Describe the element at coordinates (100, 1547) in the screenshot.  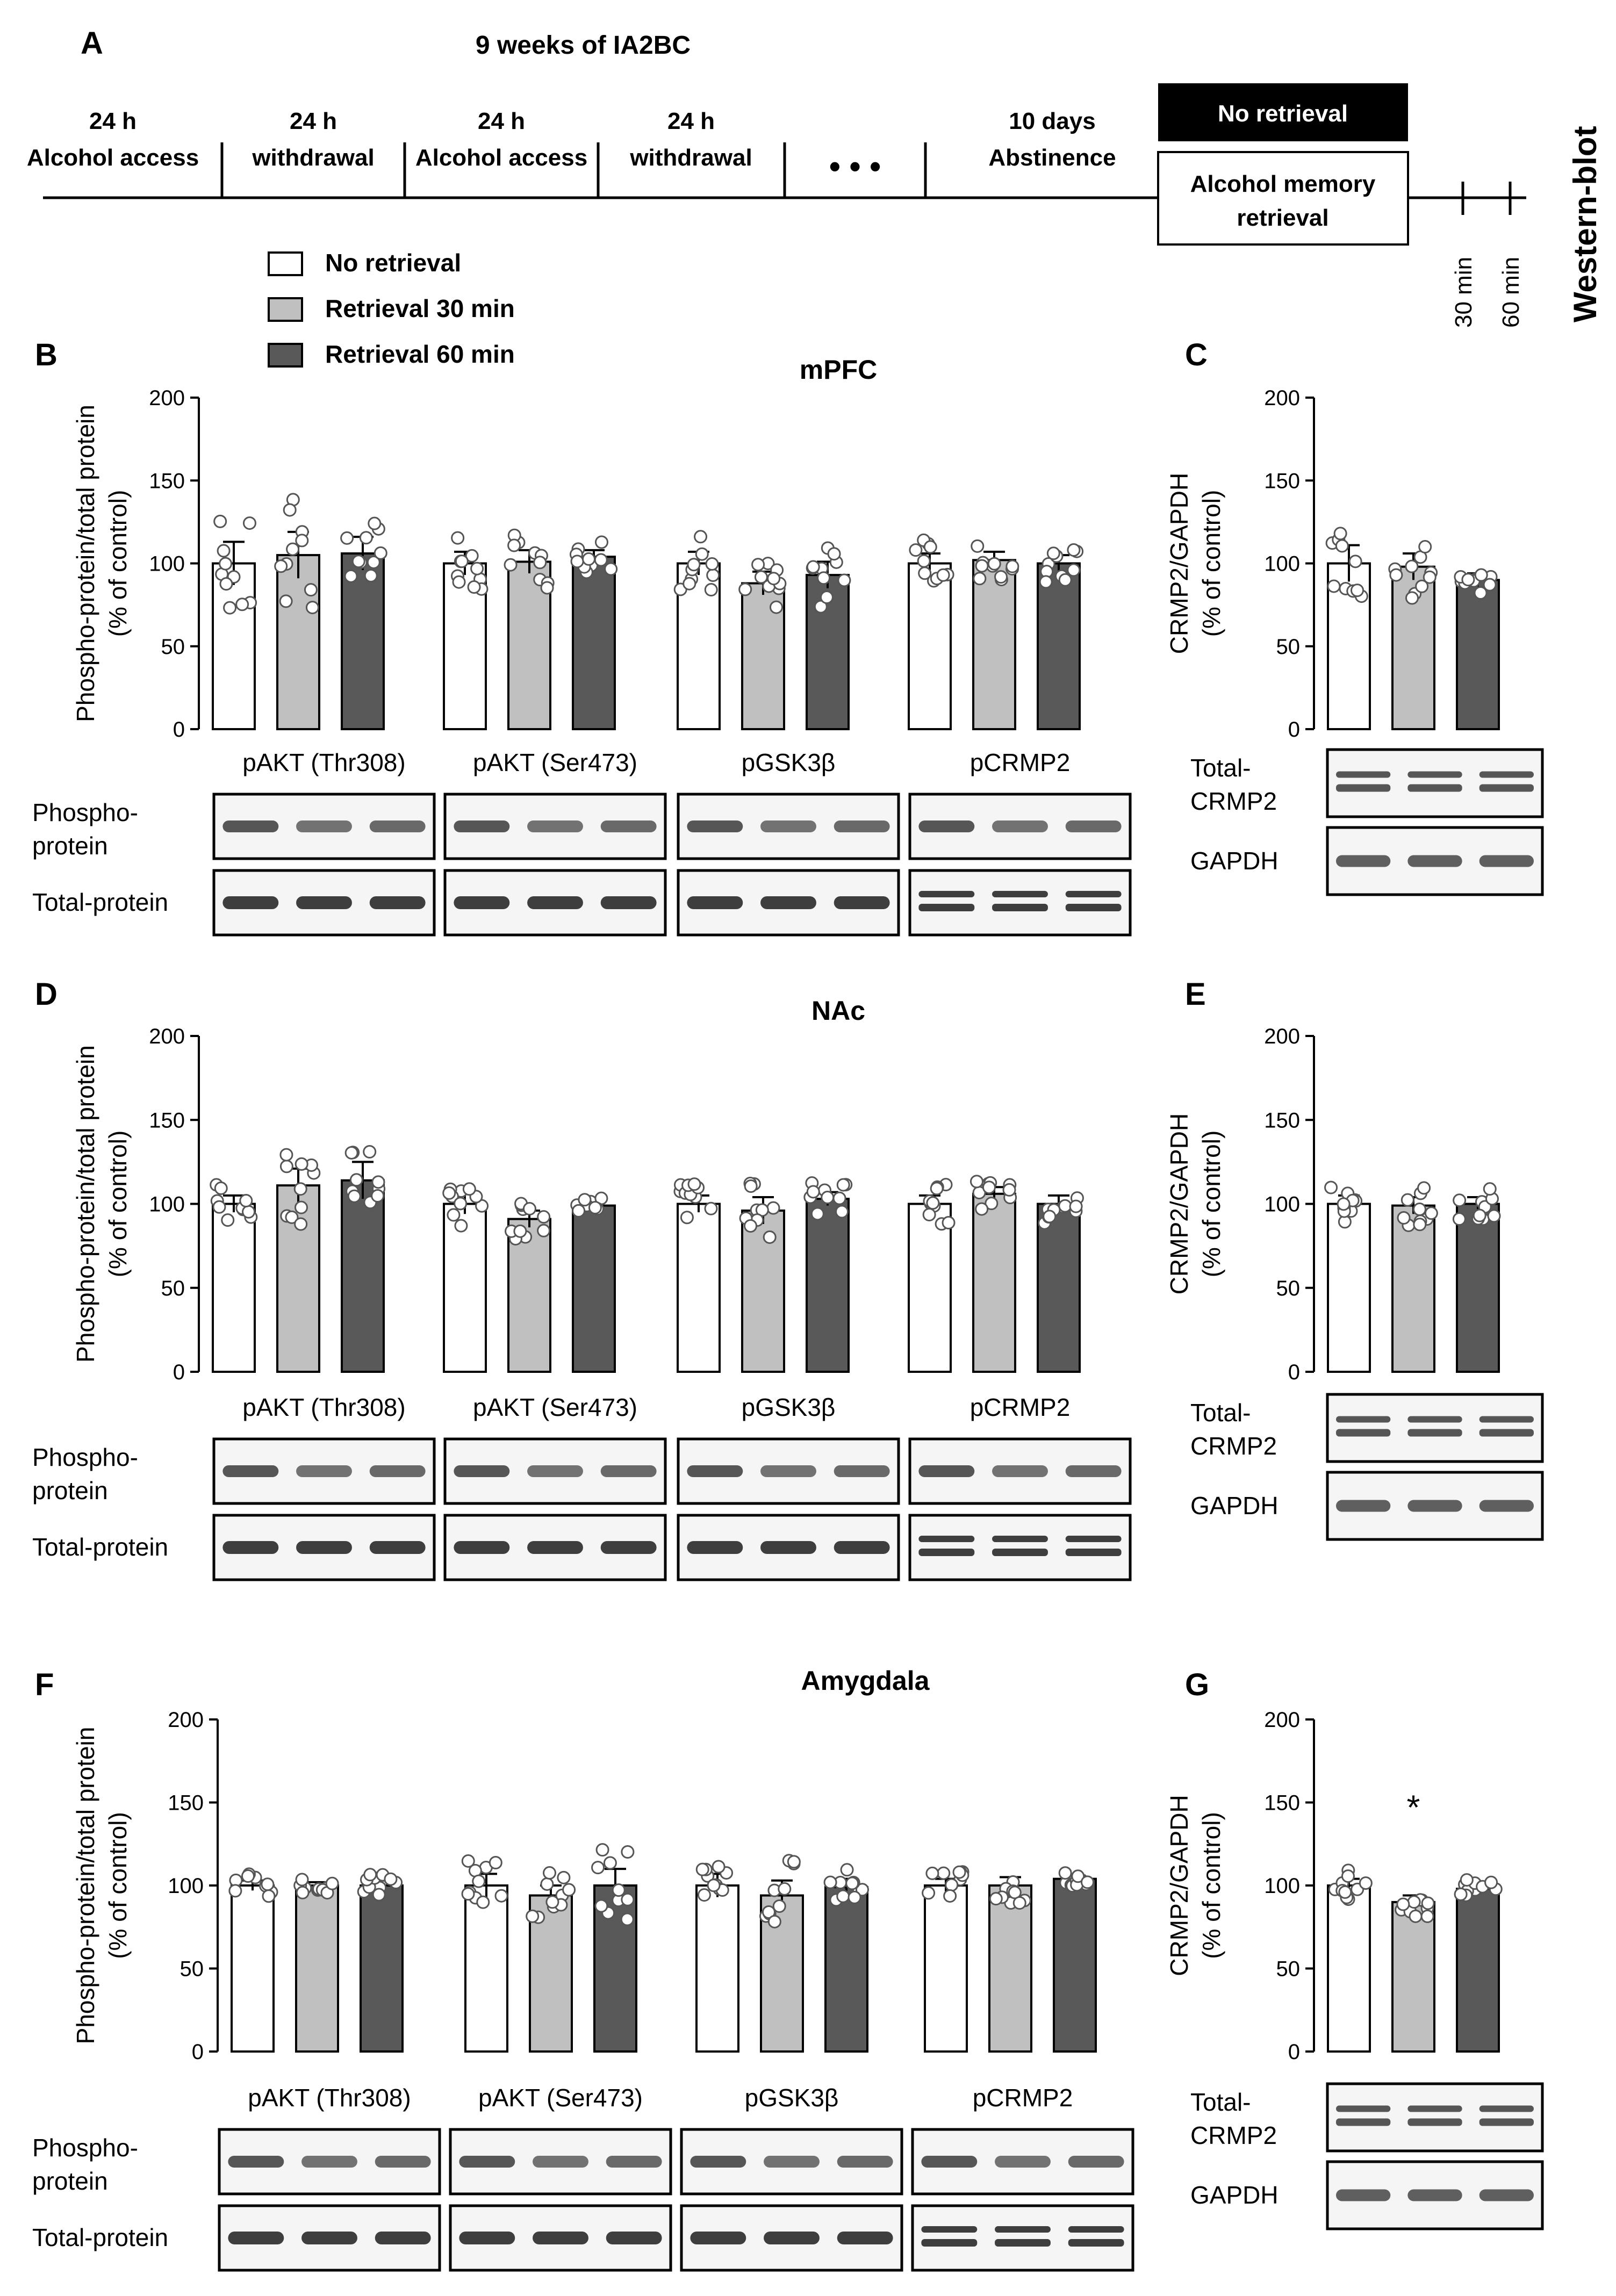
I see `blot-row-label-total: Total-protein` at that location.